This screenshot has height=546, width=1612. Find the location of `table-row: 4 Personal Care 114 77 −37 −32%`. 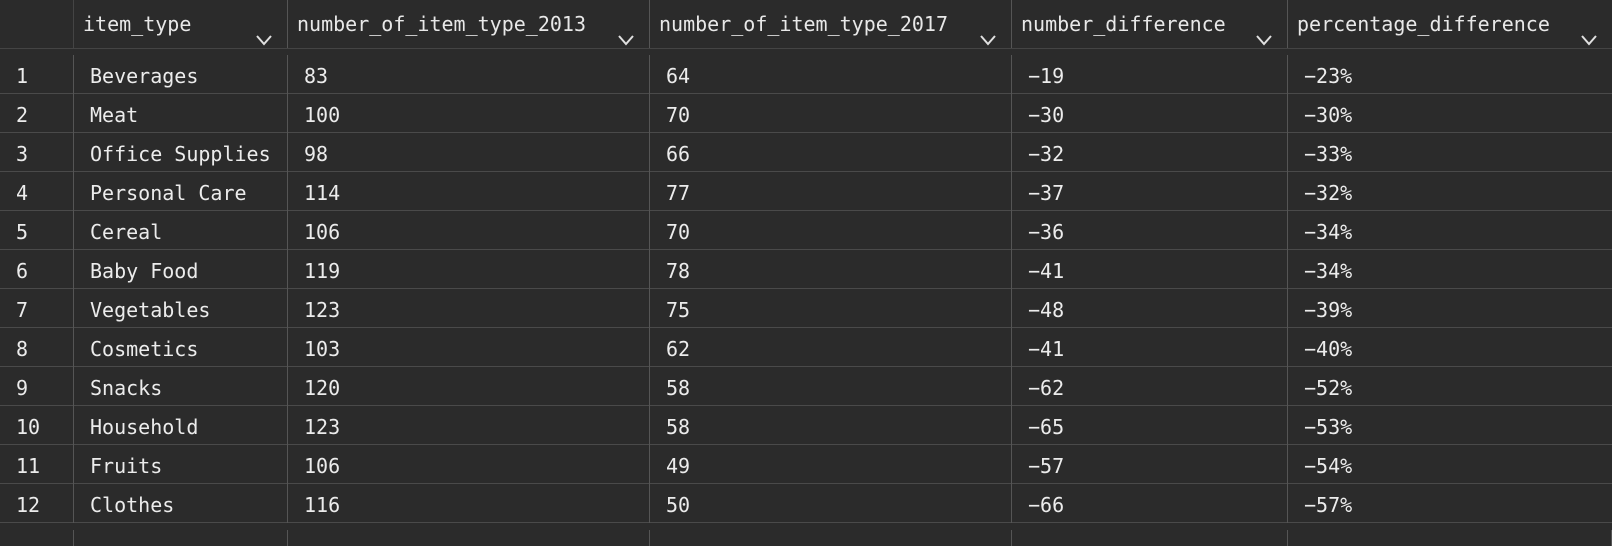

table-row: 4 Personal Care 114 77 −37 −32% is located at coordinates (806, 191).